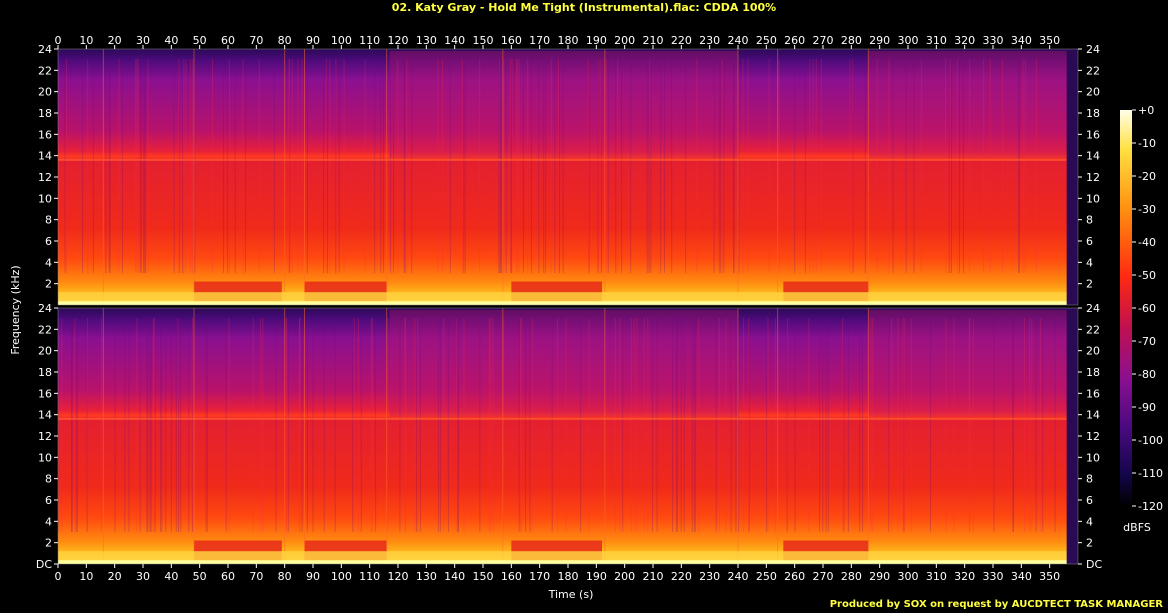 Image resolution: width=1168 pixels, height=613 pixels. Describe the element at coordinates (58, 40) in the screenshot. I see `x-tick-label: 0` at that location.